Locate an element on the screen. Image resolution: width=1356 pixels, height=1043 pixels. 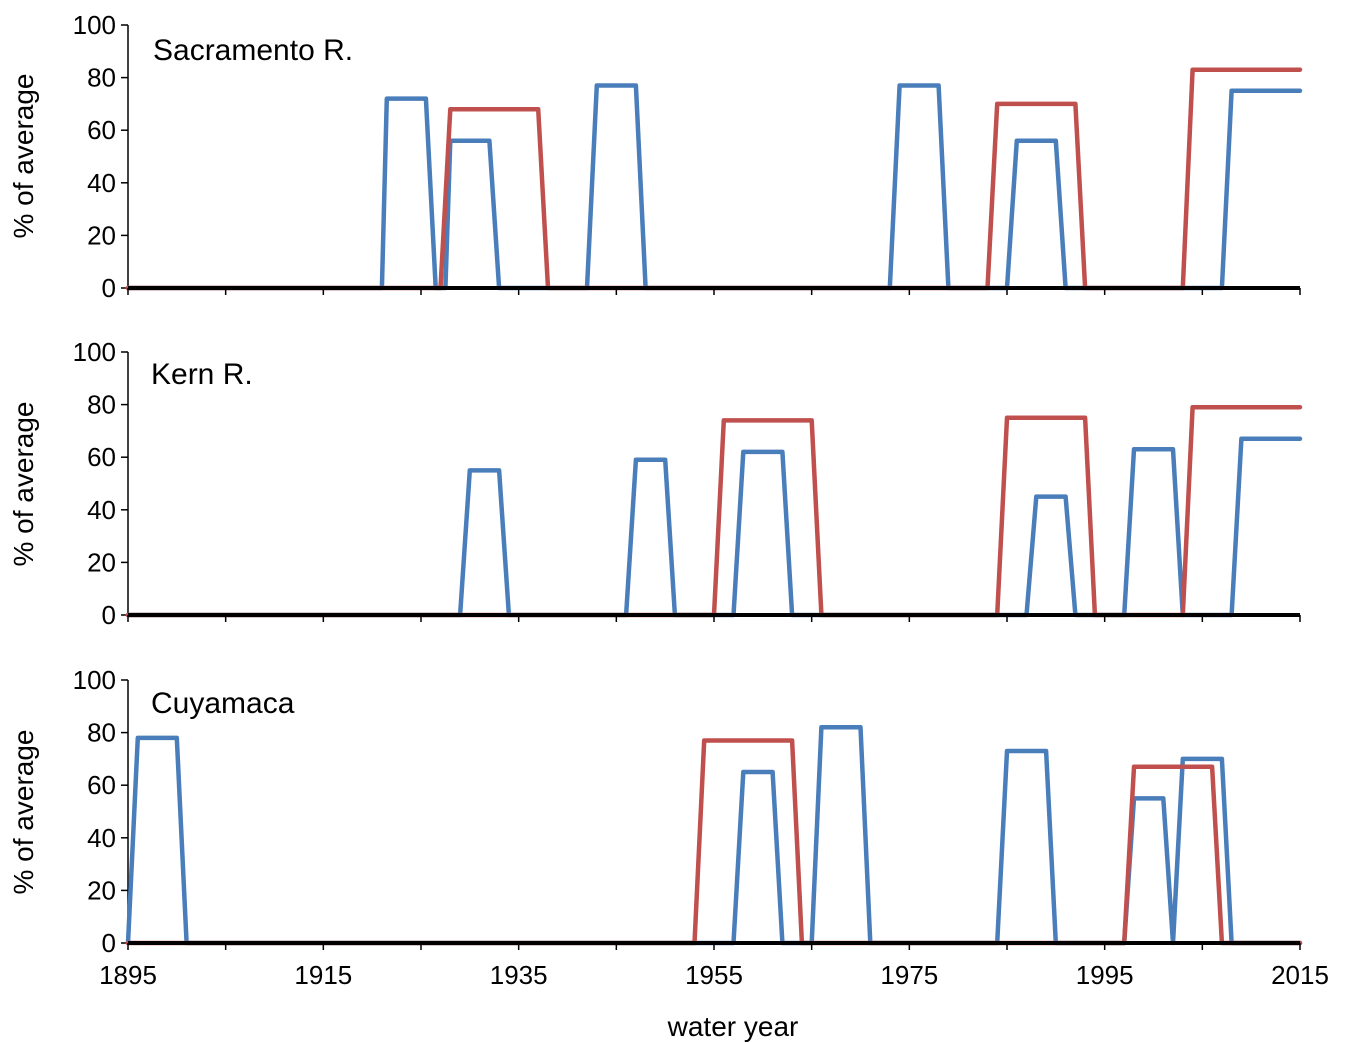
x-axis-title: water year is located at coordinates (733, 1026).